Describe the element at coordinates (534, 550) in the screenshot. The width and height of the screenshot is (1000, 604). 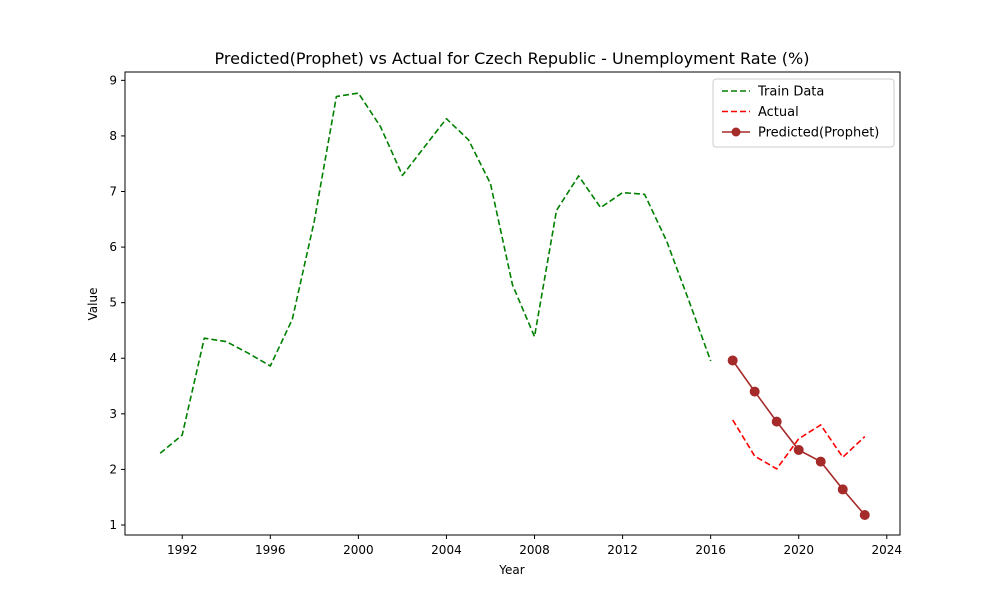
I see `x-tick-label: 2008` at that location.